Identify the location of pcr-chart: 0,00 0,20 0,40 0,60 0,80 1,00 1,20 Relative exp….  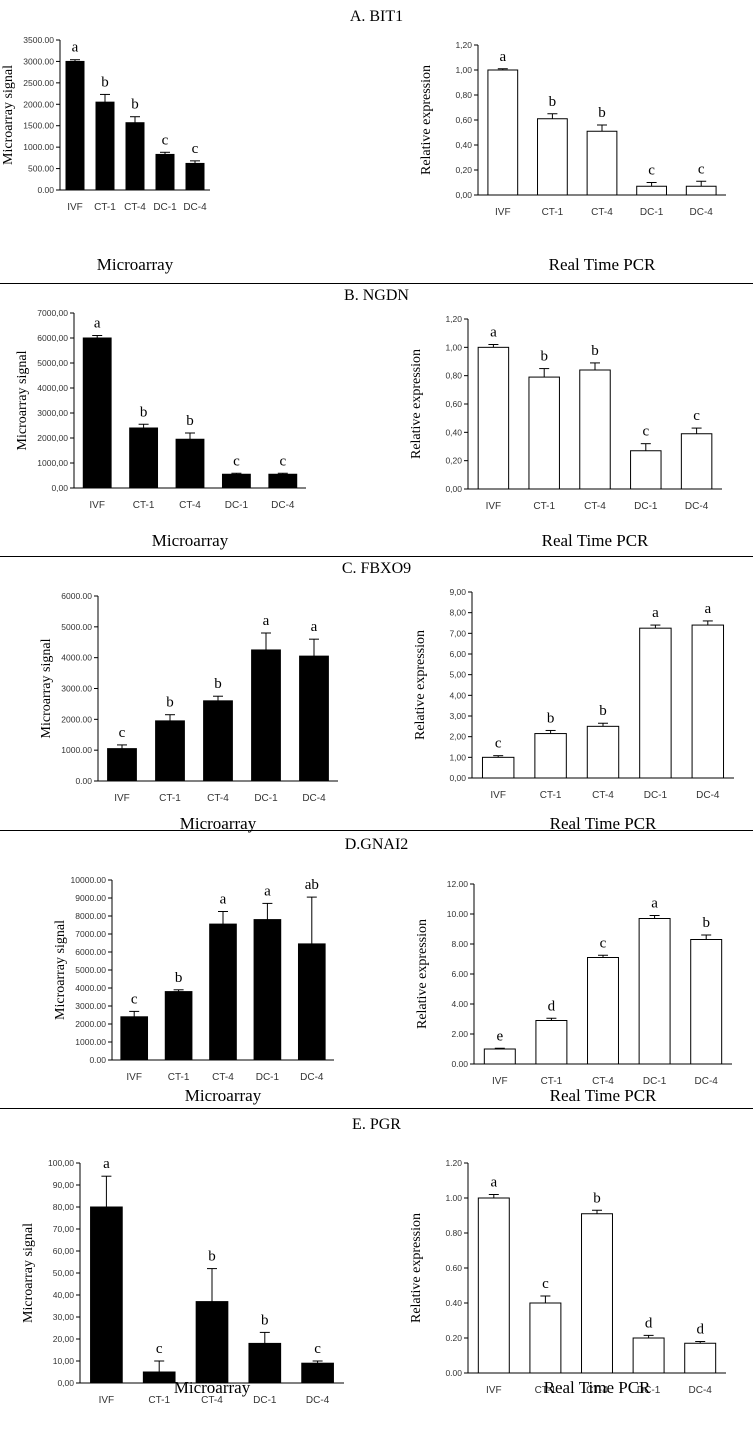
(572, 129).